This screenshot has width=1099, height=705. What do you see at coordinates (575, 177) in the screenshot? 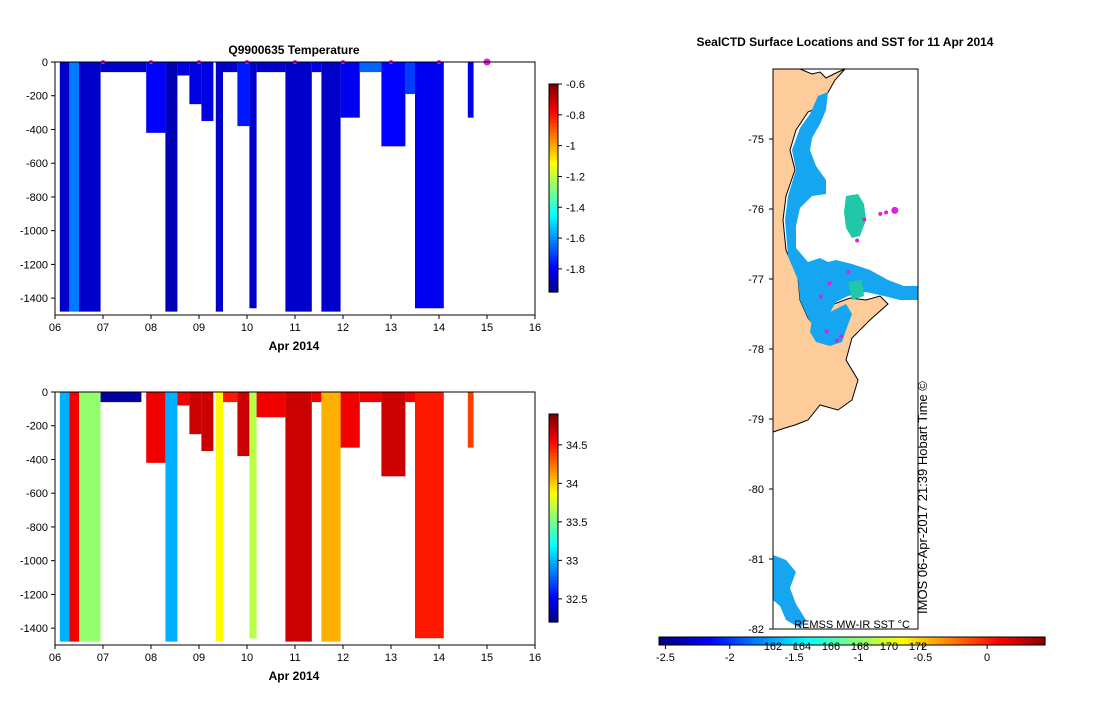
I see `colorbar-tick-label: -1.2` at bounding box center [575, 177].